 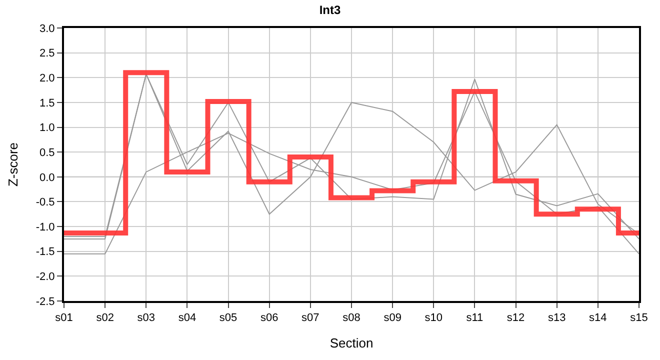 What do you see at coordinates (45, 202) in the screenshot?
I see `y-tick-label: -0.5` at bounding box center [45, 202].